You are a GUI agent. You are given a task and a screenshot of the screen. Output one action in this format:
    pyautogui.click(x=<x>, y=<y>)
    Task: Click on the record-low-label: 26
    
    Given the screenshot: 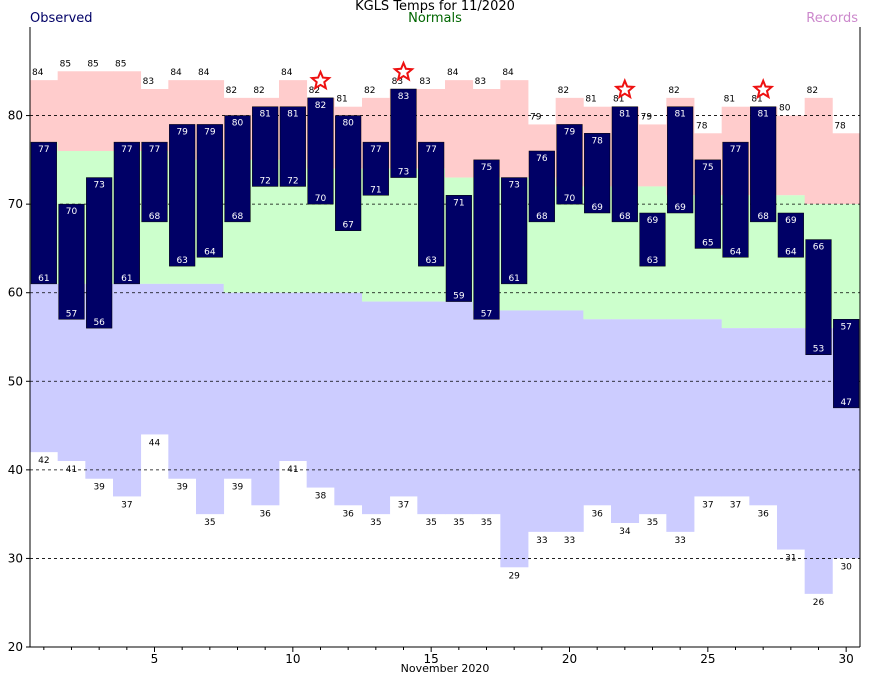 What is the action you would take?
    pyautogui.click(x=819, y=603)
    